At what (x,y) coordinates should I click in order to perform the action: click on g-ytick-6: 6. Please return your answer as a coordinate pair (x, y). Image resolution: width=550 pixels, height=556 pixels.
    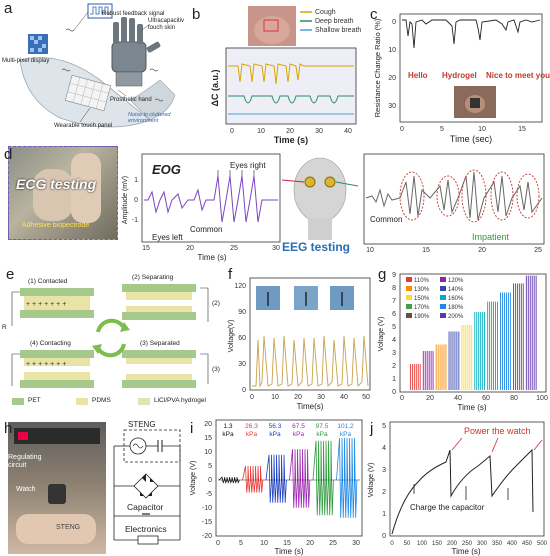
    Looking at the image, I should click on (394, 314).